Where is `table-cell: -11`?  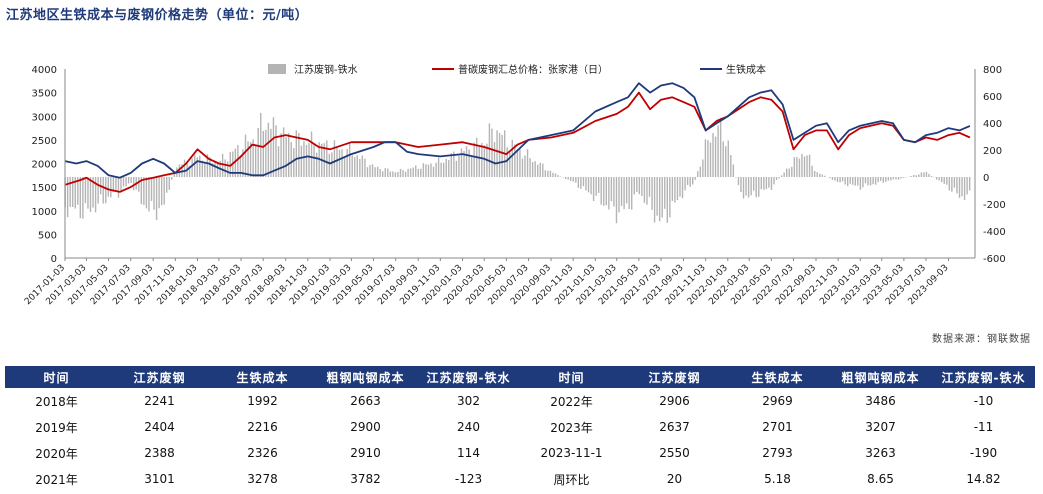
table-cell: -11 is located at coordinates (983, 427).